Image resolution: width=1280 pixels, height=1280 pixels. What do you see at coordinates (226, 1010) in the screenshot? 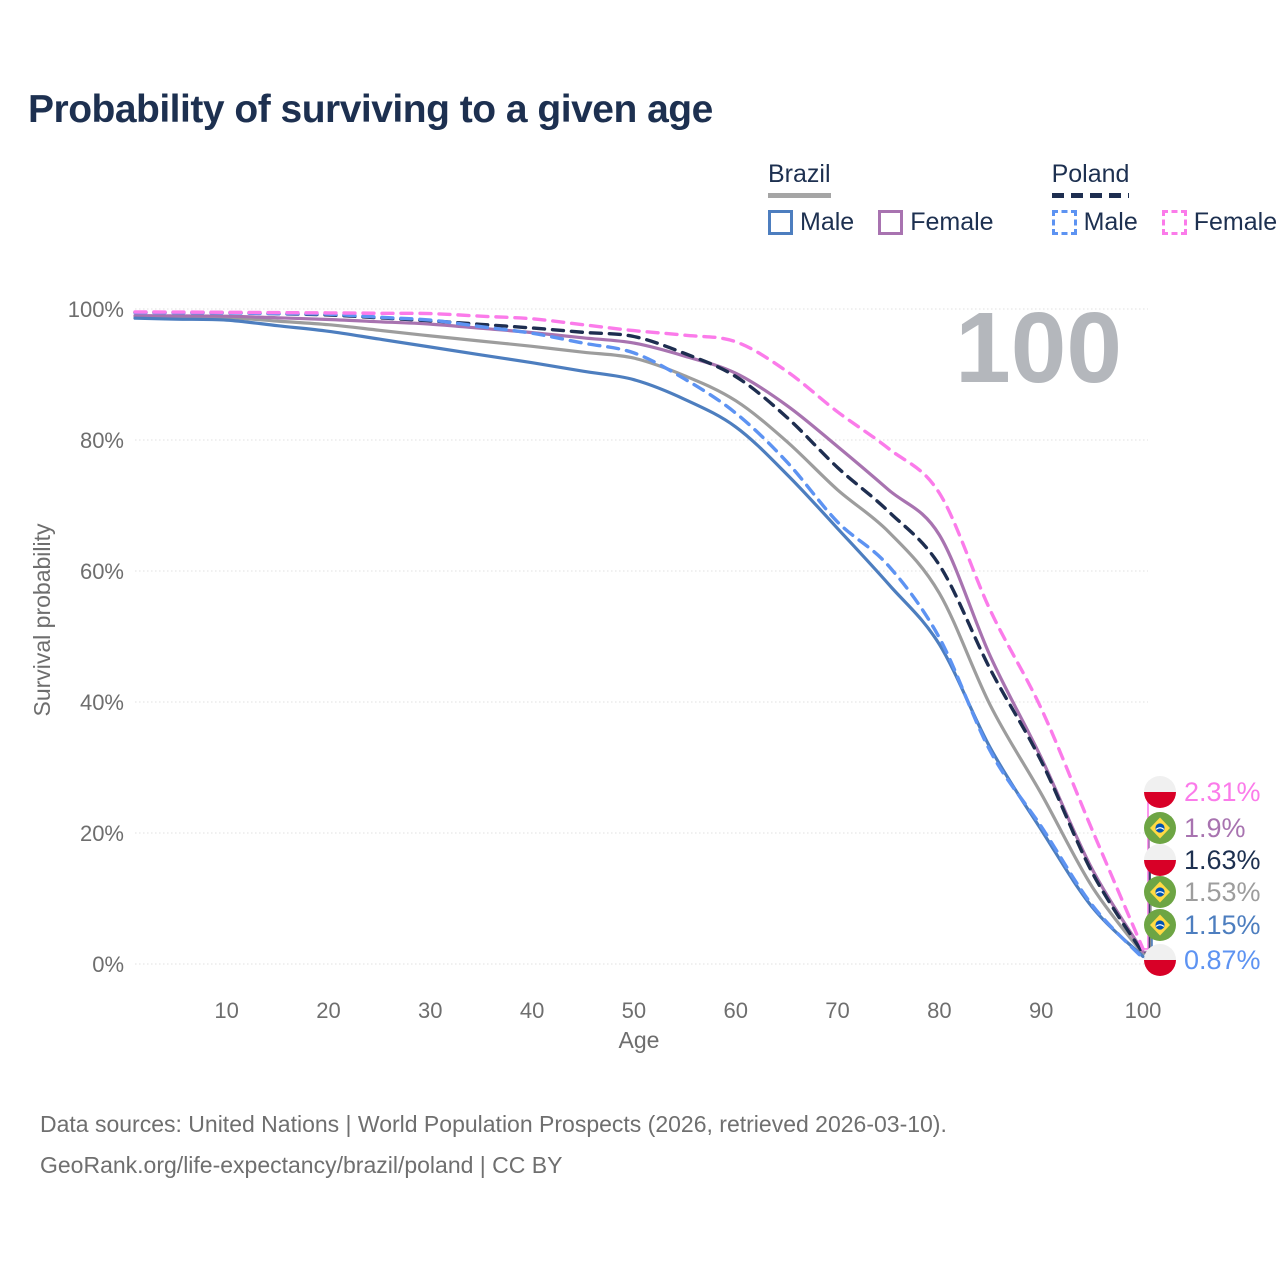
I see `x-tick-10: 10` at bounding box center [226, 1010].